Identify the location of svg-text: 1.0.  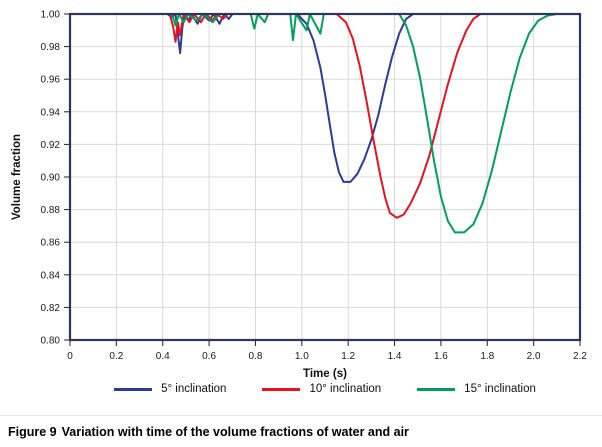
(302, 356).